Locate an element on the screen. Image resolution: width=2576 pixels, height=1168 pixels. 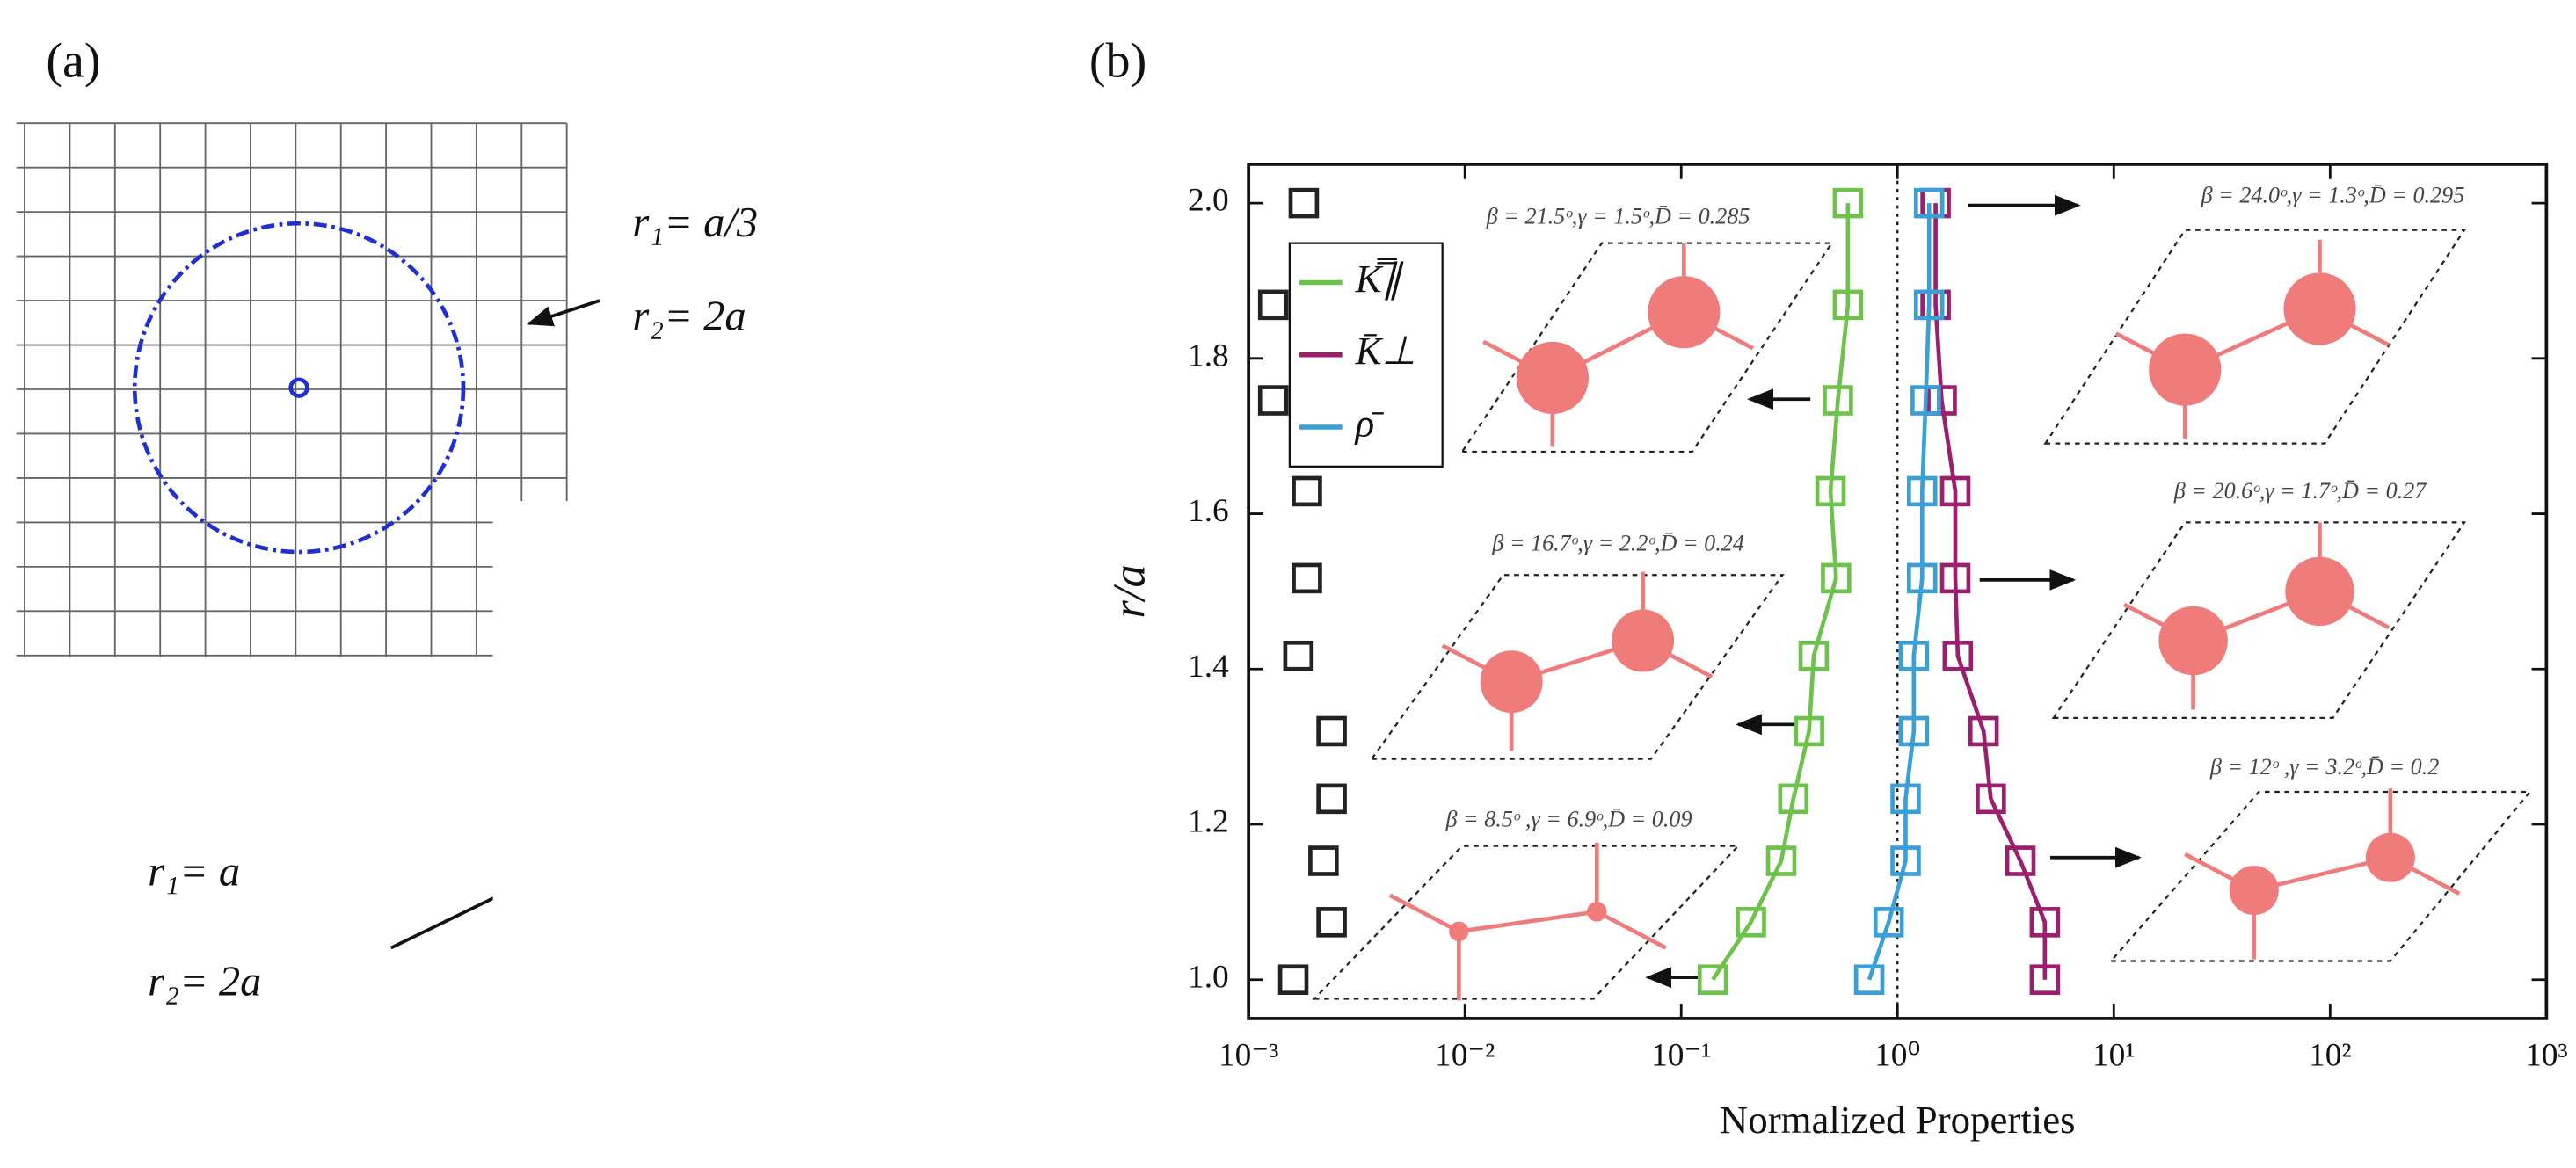
inner-circle is located at coordinates (298, 388).